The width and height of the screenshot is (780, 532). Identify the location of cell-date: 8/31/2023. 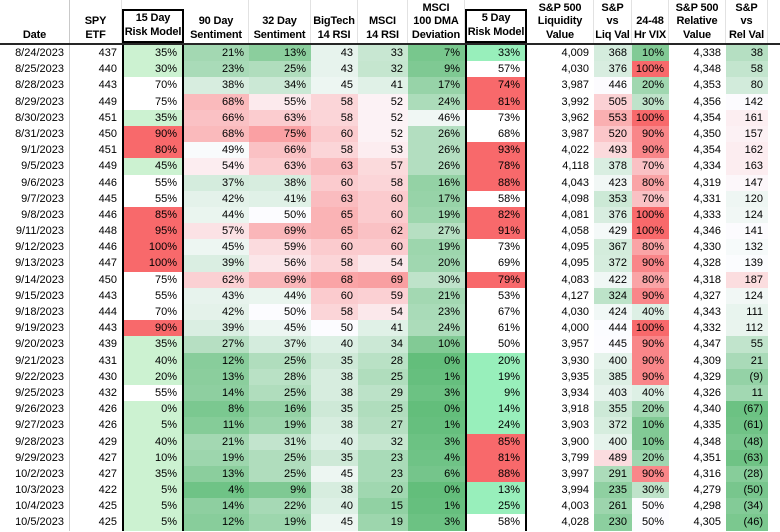
(35, 134).